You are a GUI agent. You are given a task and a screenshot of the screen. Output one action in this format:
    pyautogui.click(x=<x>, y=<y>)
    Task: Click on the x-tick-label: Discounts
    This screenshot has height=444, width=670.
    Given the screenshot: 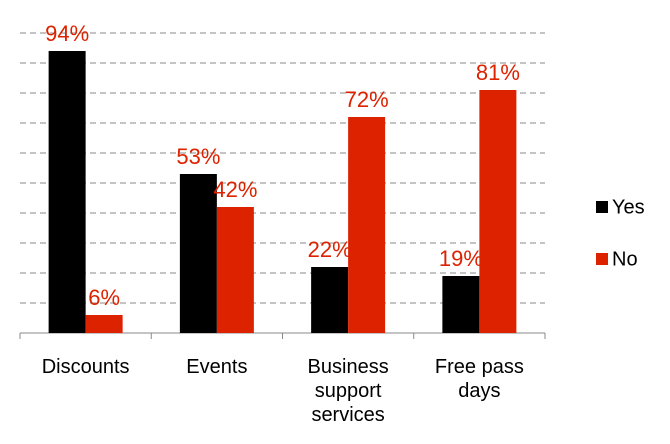 What is the action you would take?
    pyautogui.click(x=85, y=367)
    